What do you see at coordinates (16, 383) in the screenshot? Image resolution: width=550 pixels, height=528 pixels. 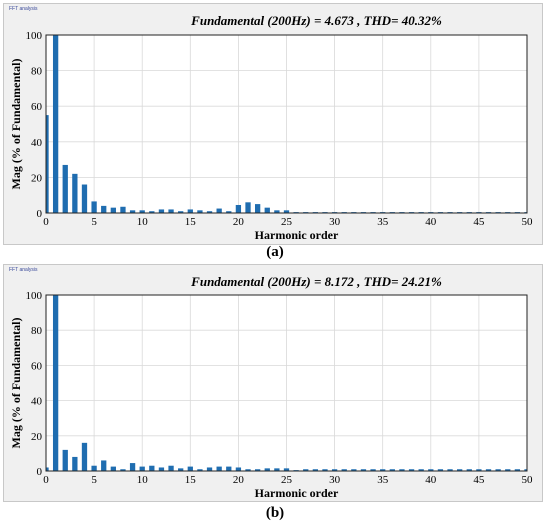 I see `y-axis-label: Mag (% of Fundamental)` at bounding box center [16, 383].